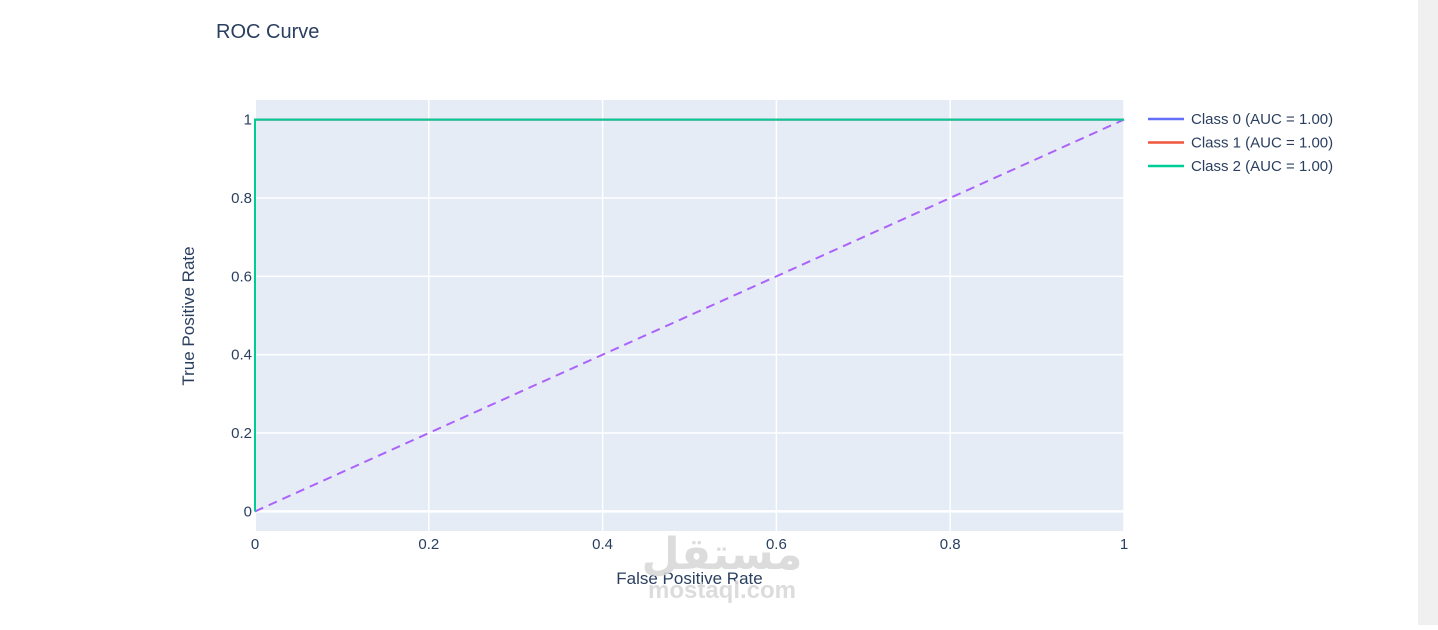  What do you see at coordinates (1428, 312) in the screenshot?
I see `page-scrollbar` at bounding box center [1428, 312].